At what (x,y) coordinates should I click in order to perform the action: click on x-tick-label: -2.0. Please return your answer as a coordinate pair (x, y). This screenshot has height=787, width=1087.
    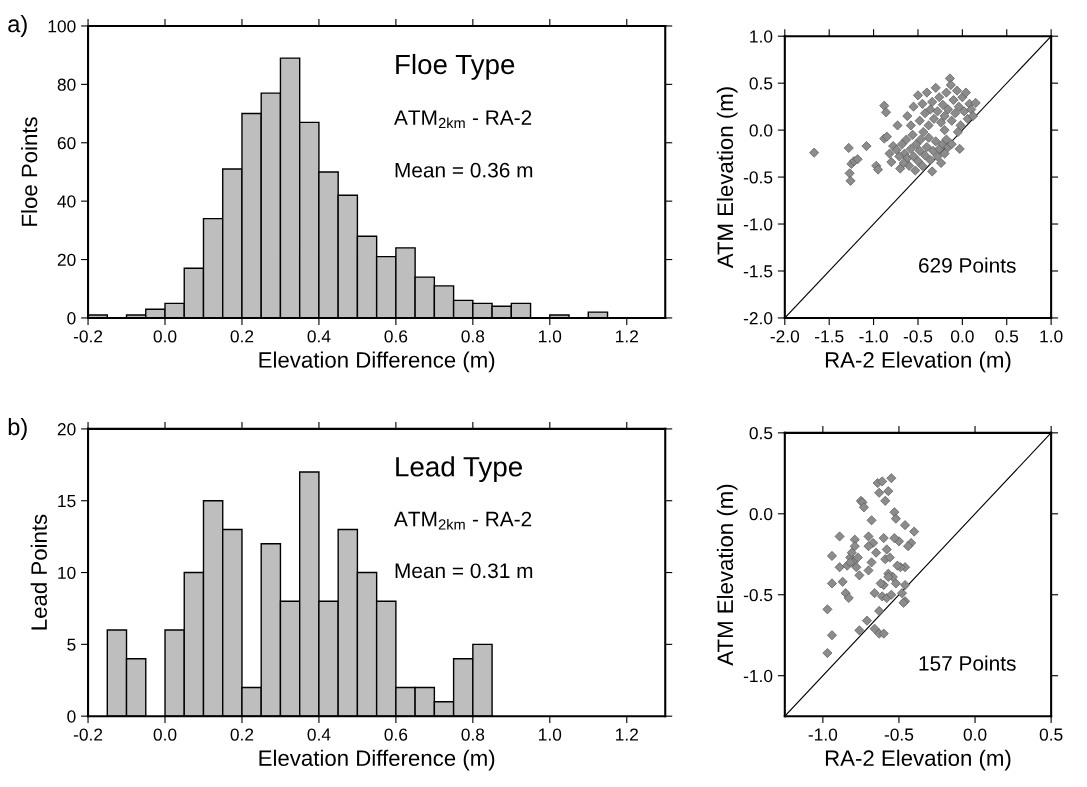
    Looking at the image, I should click on (785, 336).